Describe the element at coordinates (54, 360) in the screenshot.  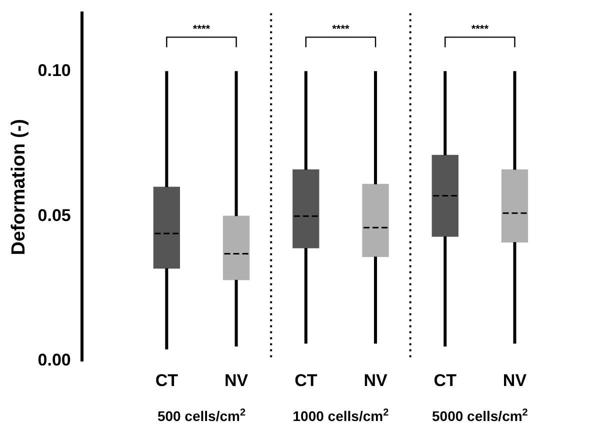
I see `y-tick-label: 0.00` at that location.